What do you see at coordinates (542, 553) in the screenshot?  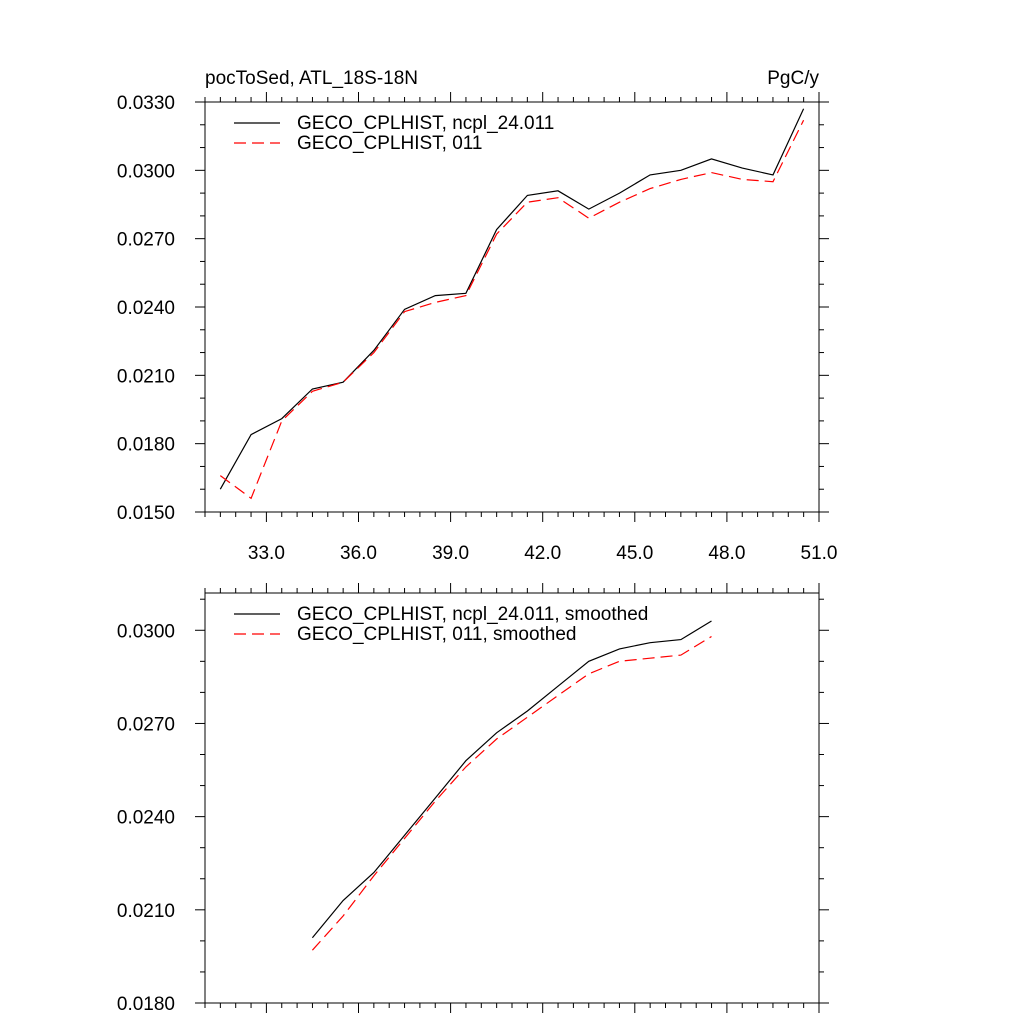 I see `x-tick-label: 42.0` at bounding box center [542, 553].